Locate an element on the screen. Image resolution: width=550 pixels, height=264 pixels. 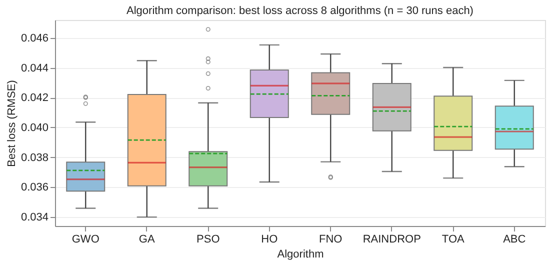
y-tick-label: 0.042 is located at coordinates (34, 98).